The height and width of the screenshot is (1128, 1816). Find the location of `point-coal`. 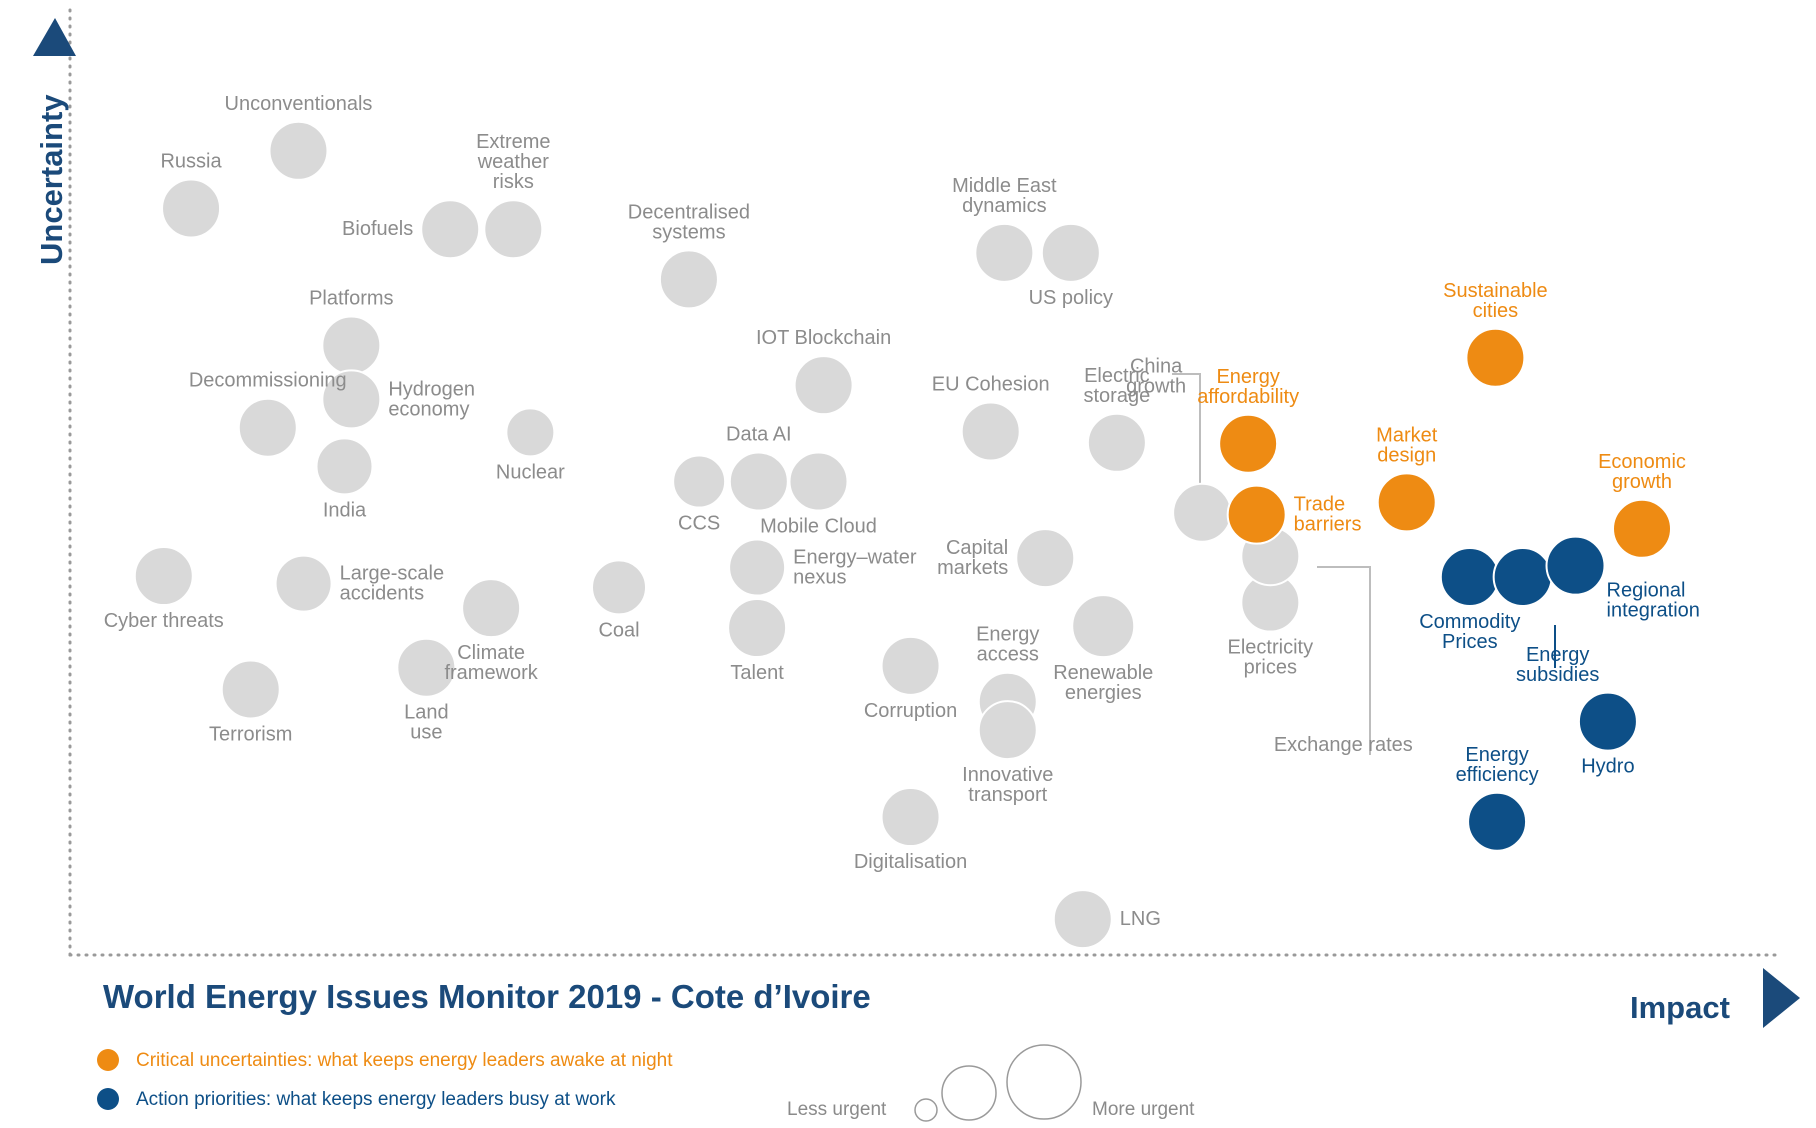

point-coal is located at coordinates (619, 587).